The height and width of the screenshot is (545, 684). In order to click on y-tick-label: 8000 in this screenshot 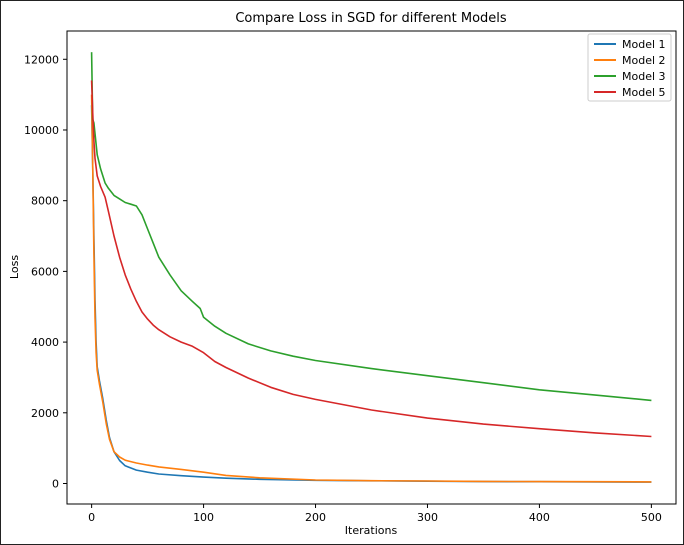, I will do `click(45, 201)`.